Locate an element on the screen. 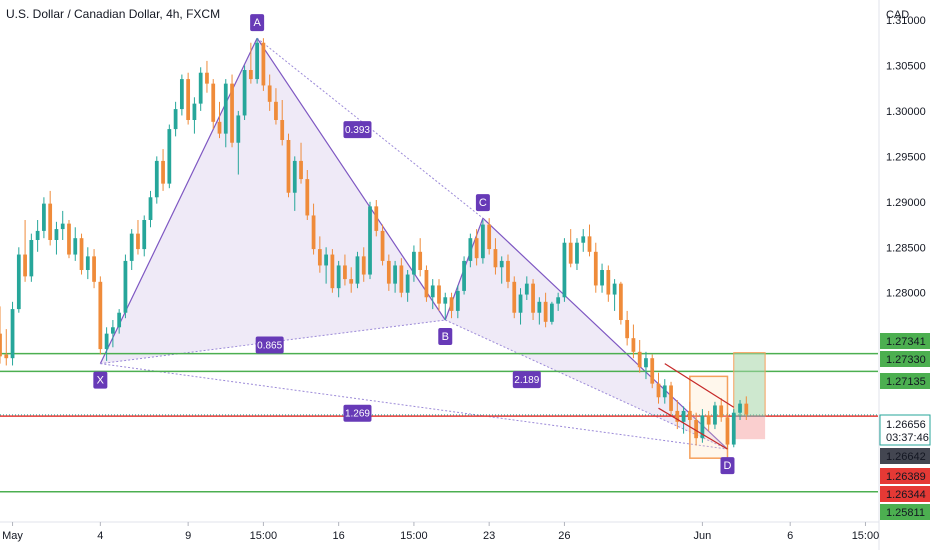  price-tag-text: 1.26389 is located at coordinates (906, 477).